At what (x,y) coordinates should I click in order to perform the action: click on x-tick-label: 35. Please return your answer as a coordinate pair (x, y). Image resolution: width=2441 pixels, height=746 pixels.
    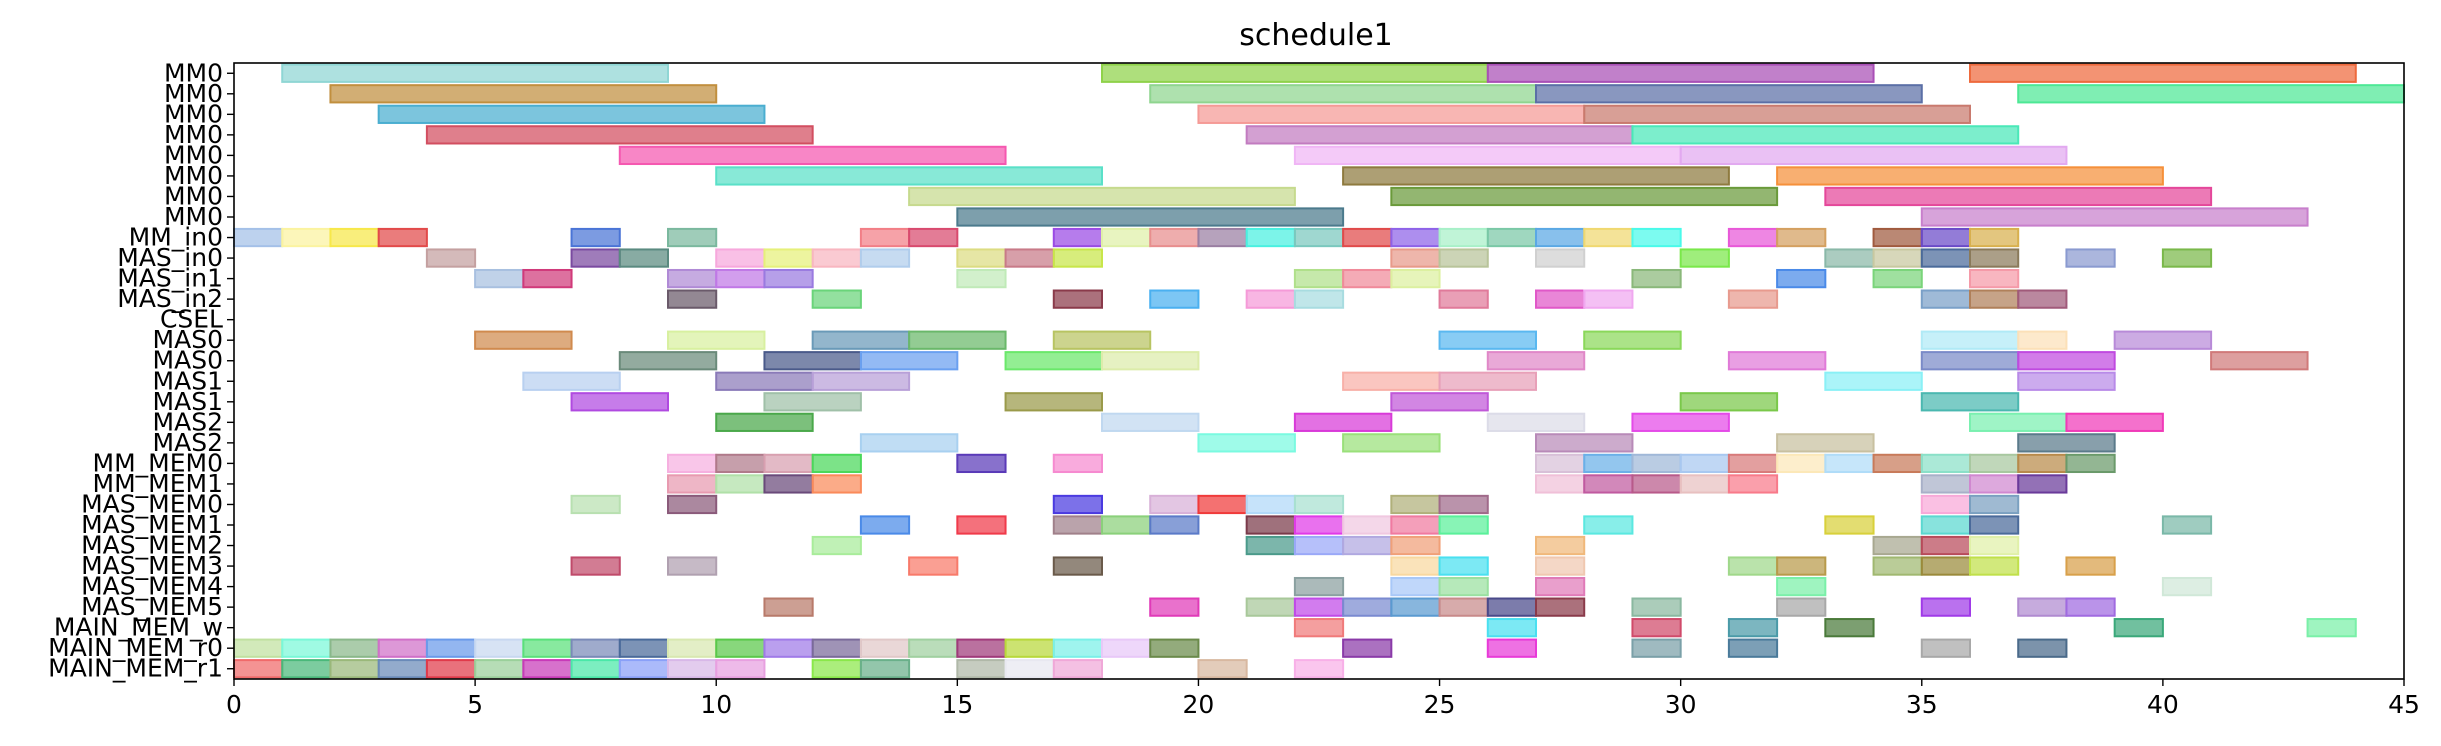
    Looking at the image, I should click on (1922, 704).